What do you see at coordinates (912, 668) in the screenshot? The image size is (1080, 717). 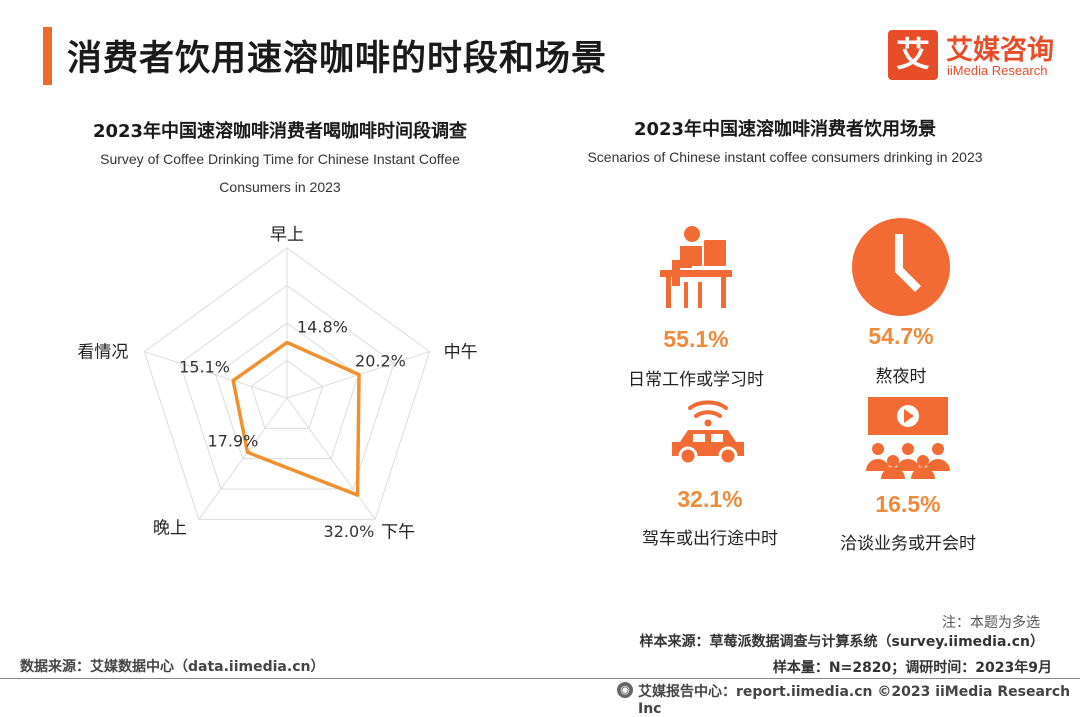 I see `note-sample-size: 样本量：N=2820；调研时间：2023年9月` at bounding box center [912, 668].